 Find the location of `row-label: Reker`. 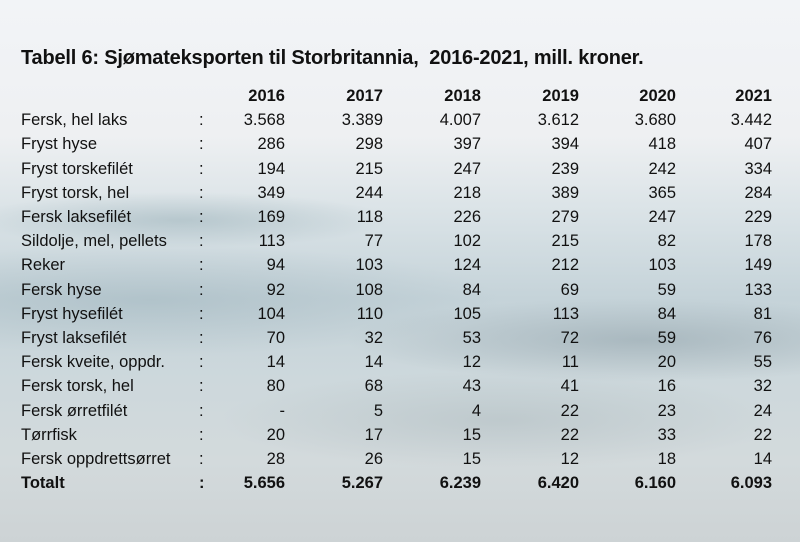

row-label: Reker is located at coordinates (43, 265).